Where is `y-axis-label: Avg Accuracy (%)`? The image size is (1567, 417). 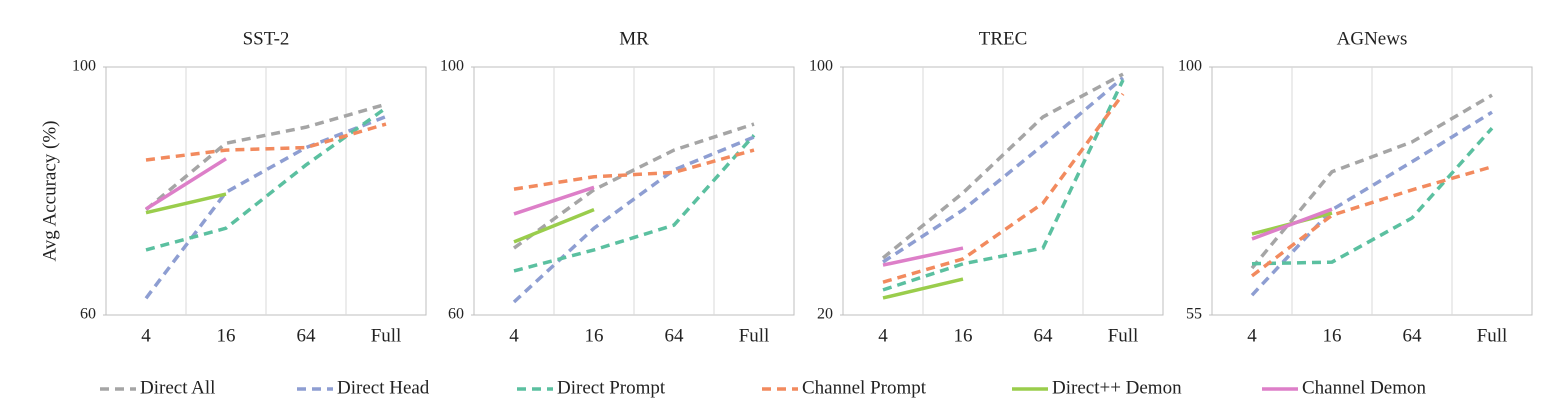
y-axis-label: Avg Accuracy (%) is located at coordinates (49, 190).